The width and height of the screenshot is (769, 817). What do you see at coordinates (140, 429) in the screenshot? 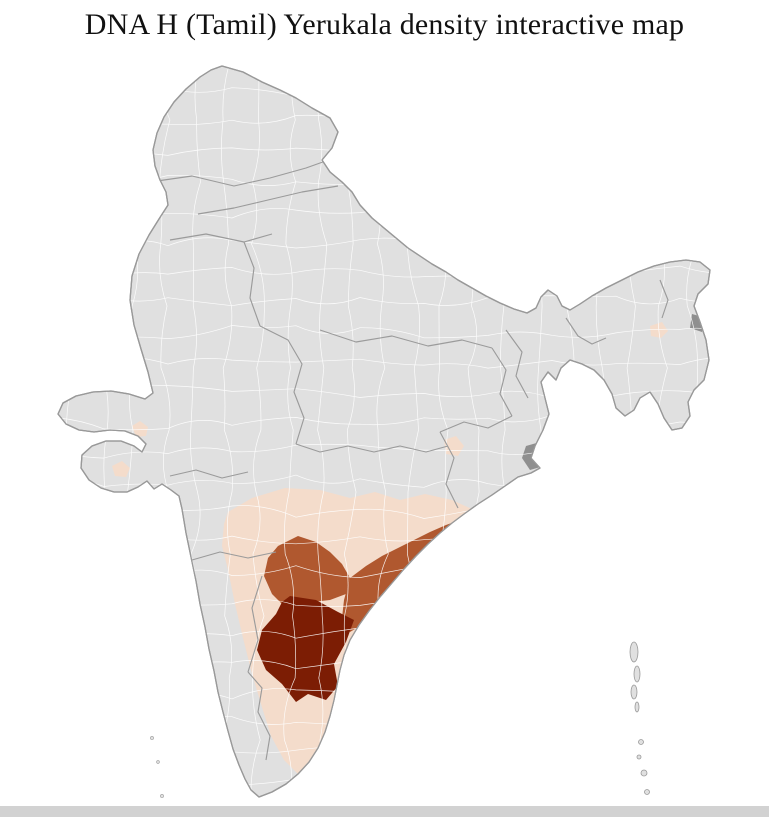
I see `low-density-patch-gujarat` at bounding box center [140, 429].